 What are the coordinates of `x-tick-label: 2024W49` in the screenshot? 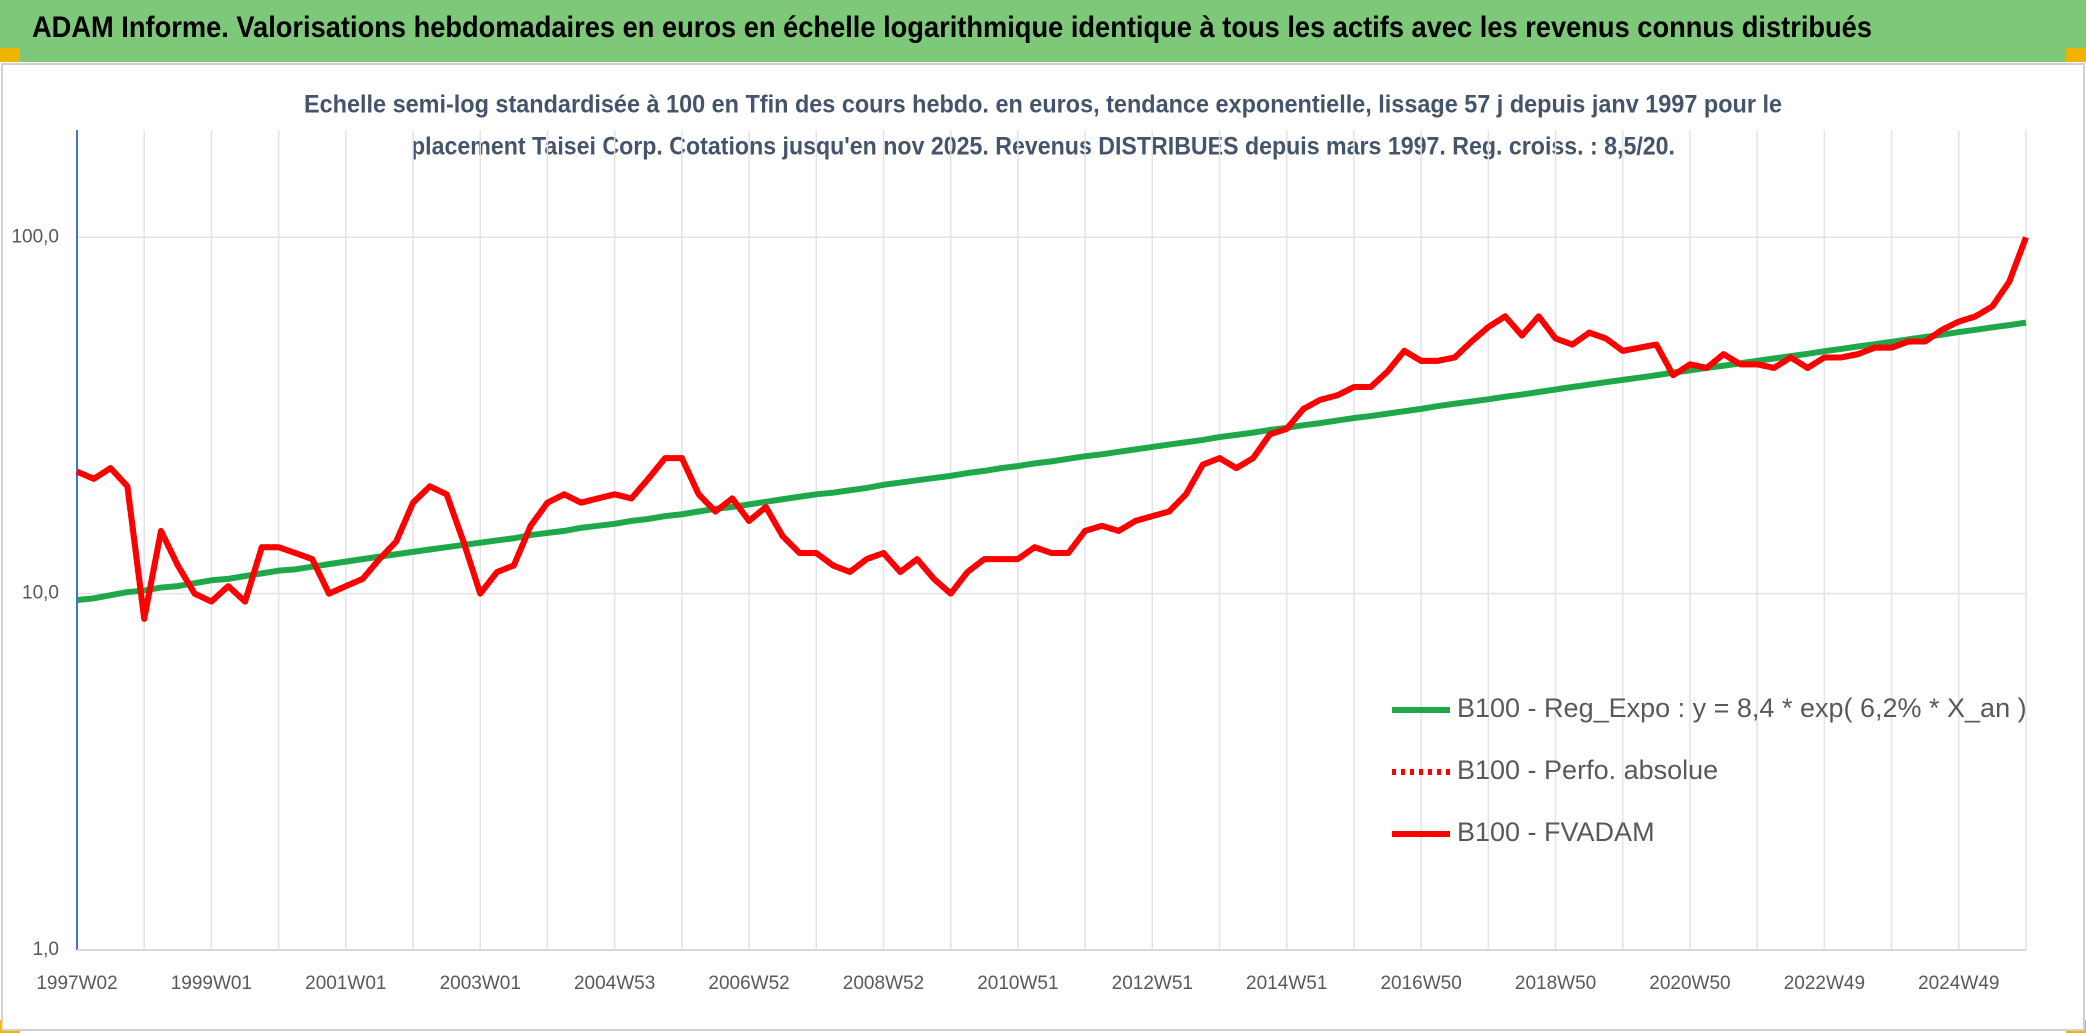 It's located at (1958, 983).